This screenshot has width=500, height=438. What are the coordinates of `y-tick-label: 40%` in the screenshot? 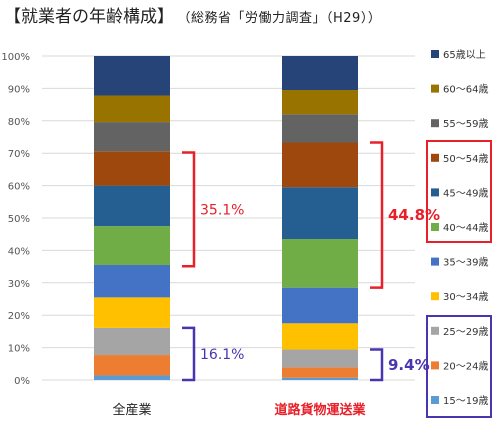 It's located at (19, 251).